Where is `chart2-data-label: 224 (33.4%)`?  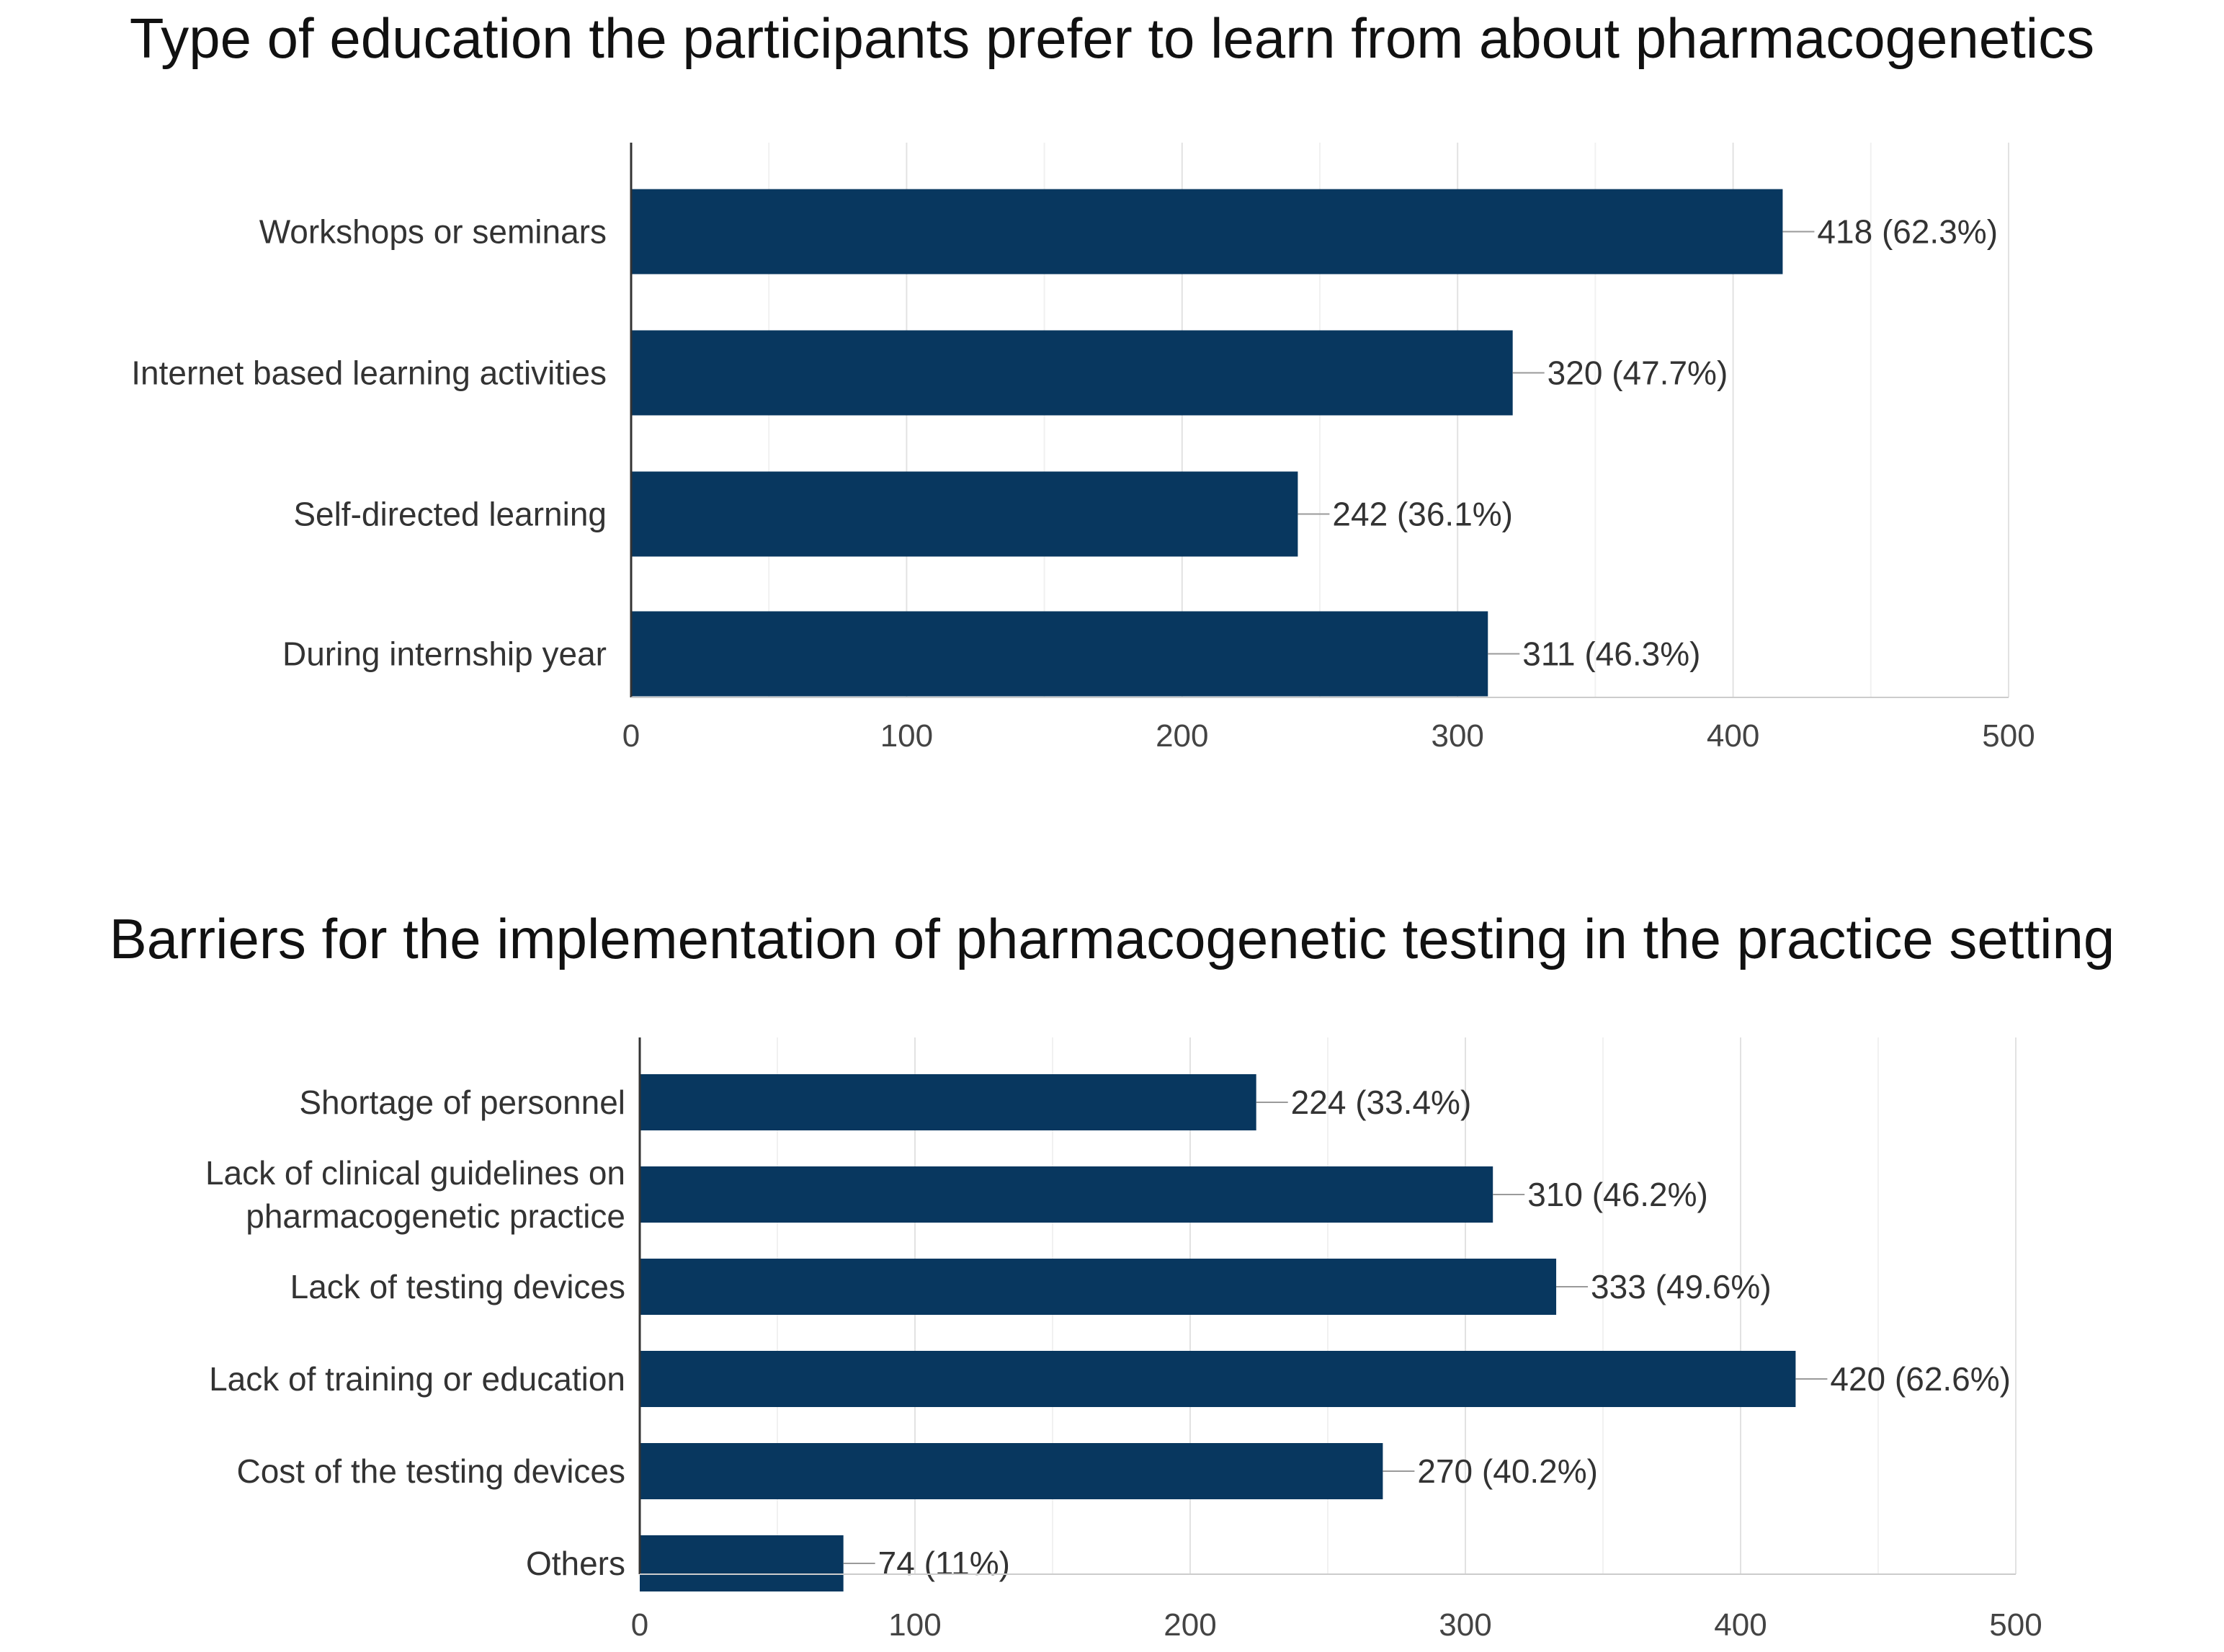
chart2-data-label: 224 (33.4%) is located at coordinates (1381, 1102).